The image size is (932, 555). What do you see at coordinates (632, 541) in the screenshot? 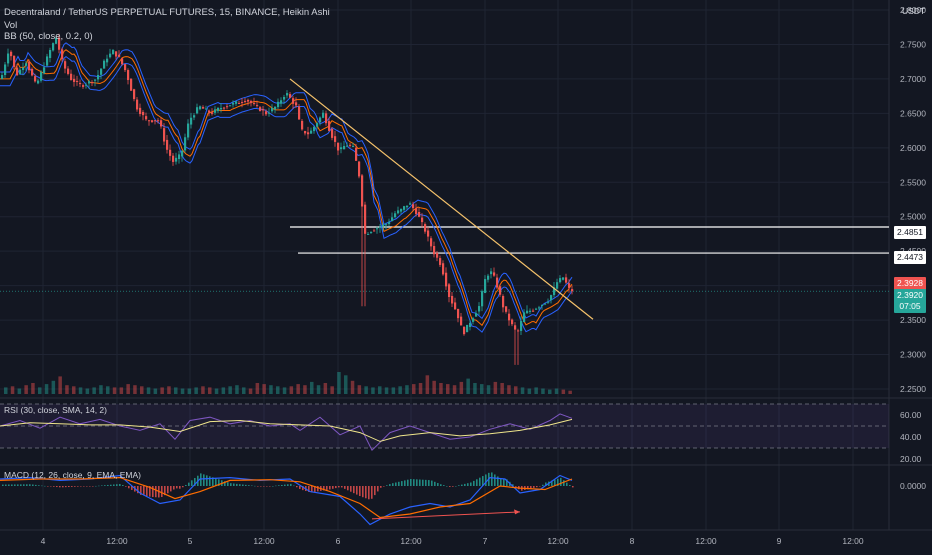
I see `x-tick-label: 8` at bounding box center [632, 541].